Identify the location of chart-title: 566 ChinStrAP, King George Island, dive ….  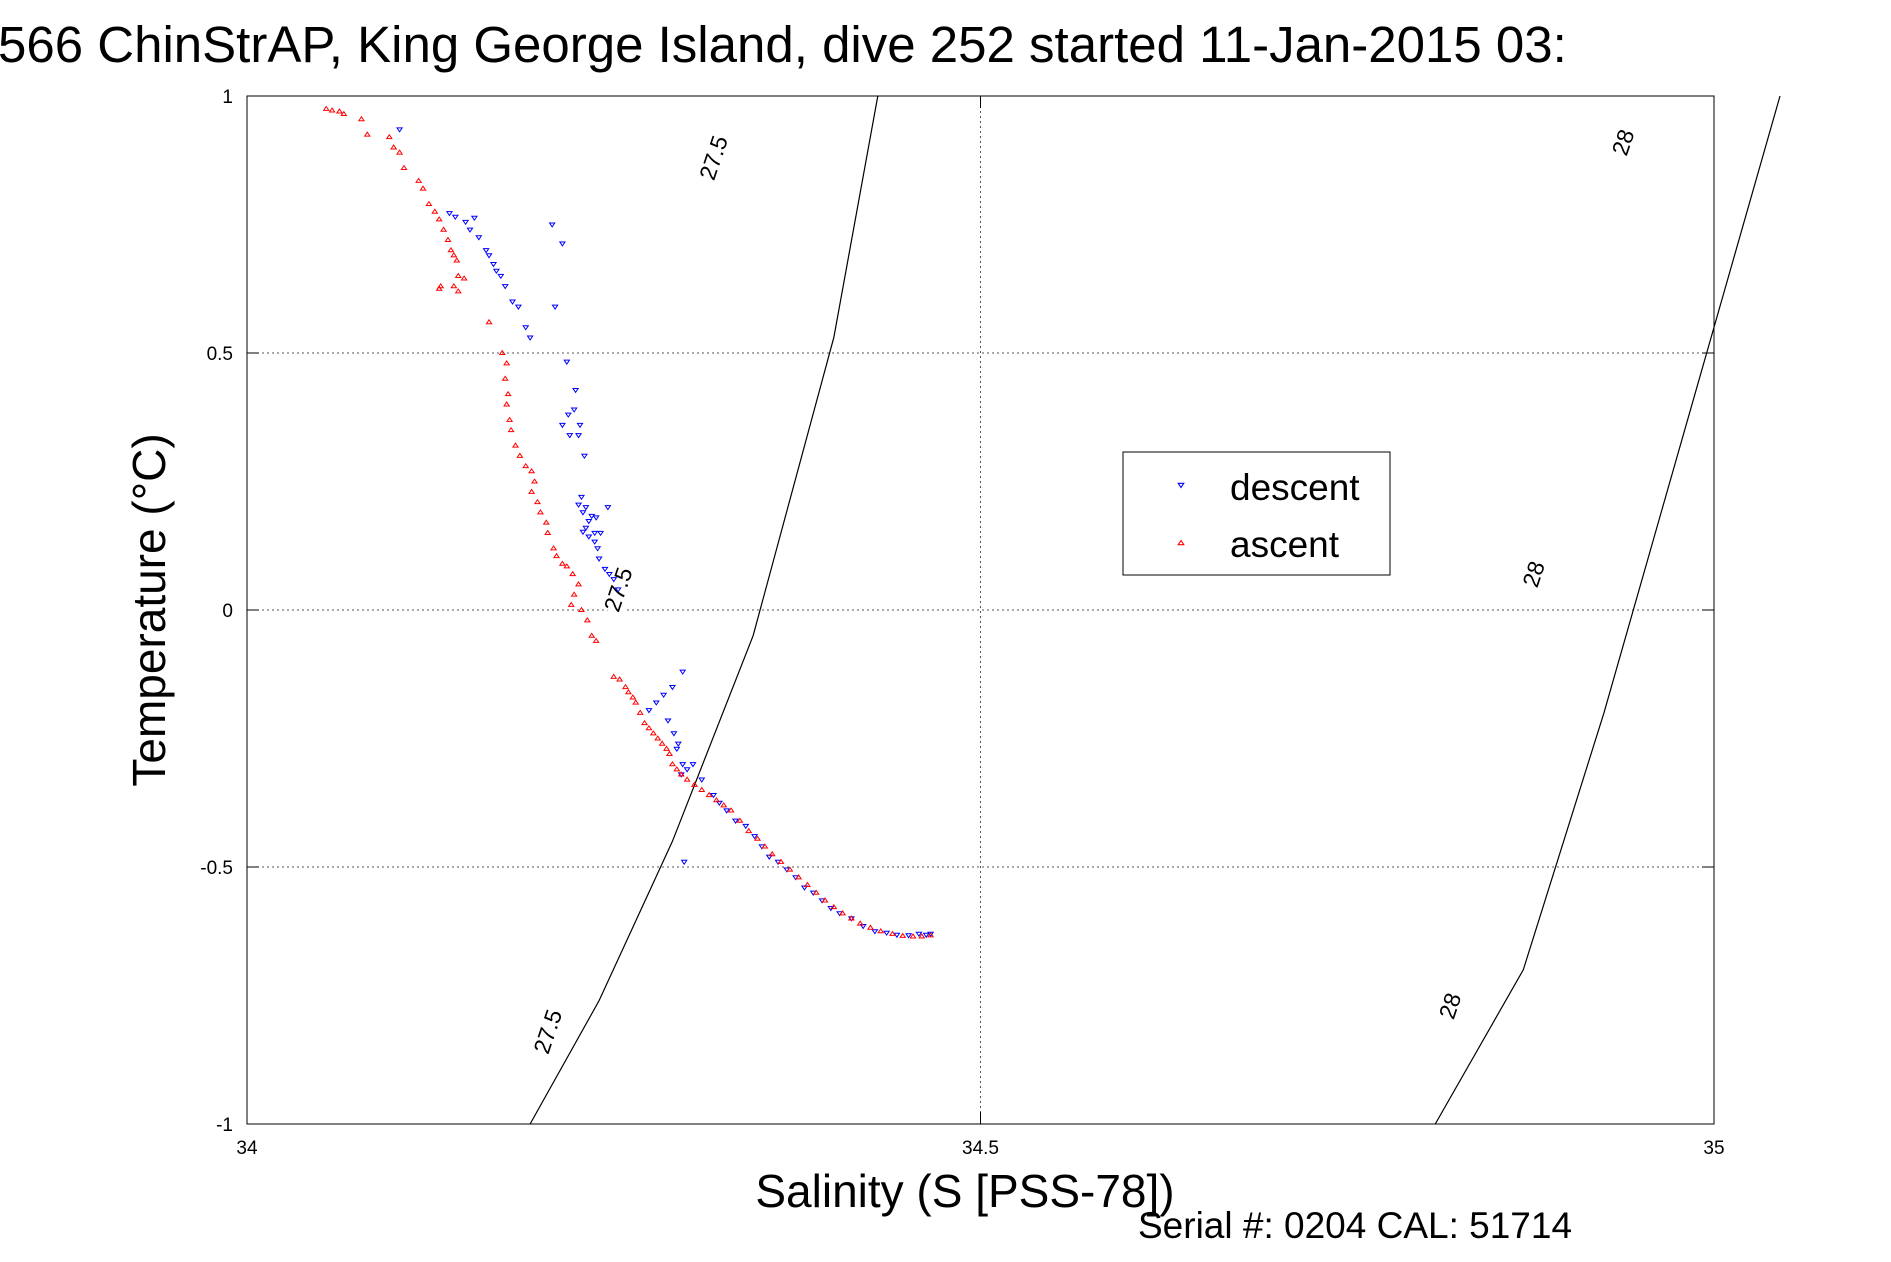
(783, 44).